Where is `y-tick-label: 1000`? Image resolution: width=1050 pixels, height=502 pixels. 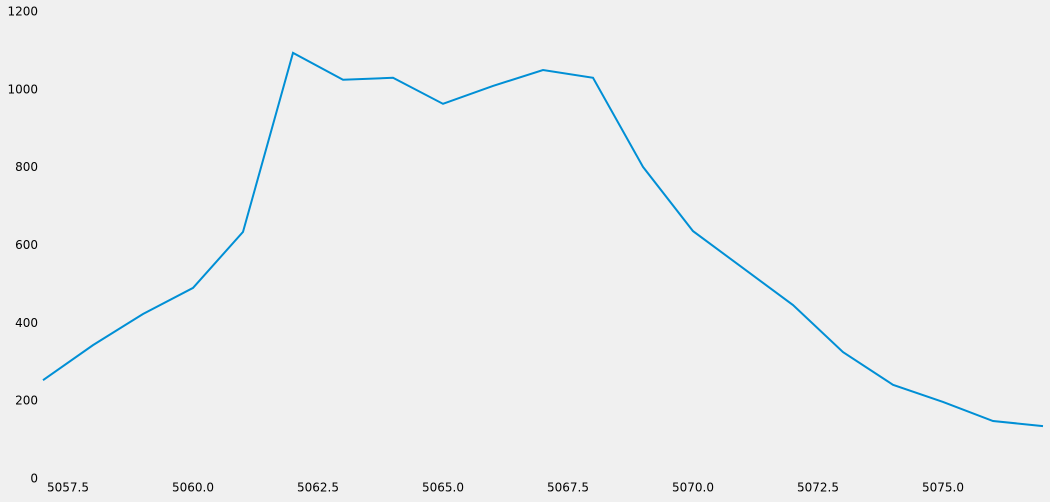 y-tick-label: 1000 is located at coordinates (22, 89).